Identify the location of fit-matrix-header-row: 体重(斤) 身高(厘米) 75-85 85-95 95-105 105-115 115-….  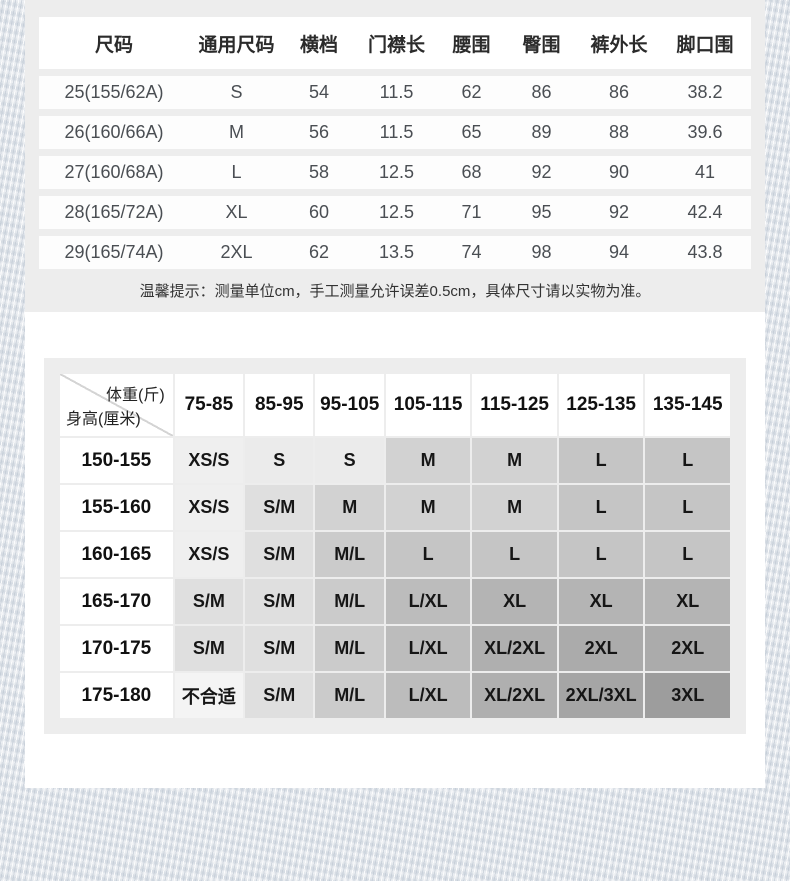
(395, 405).